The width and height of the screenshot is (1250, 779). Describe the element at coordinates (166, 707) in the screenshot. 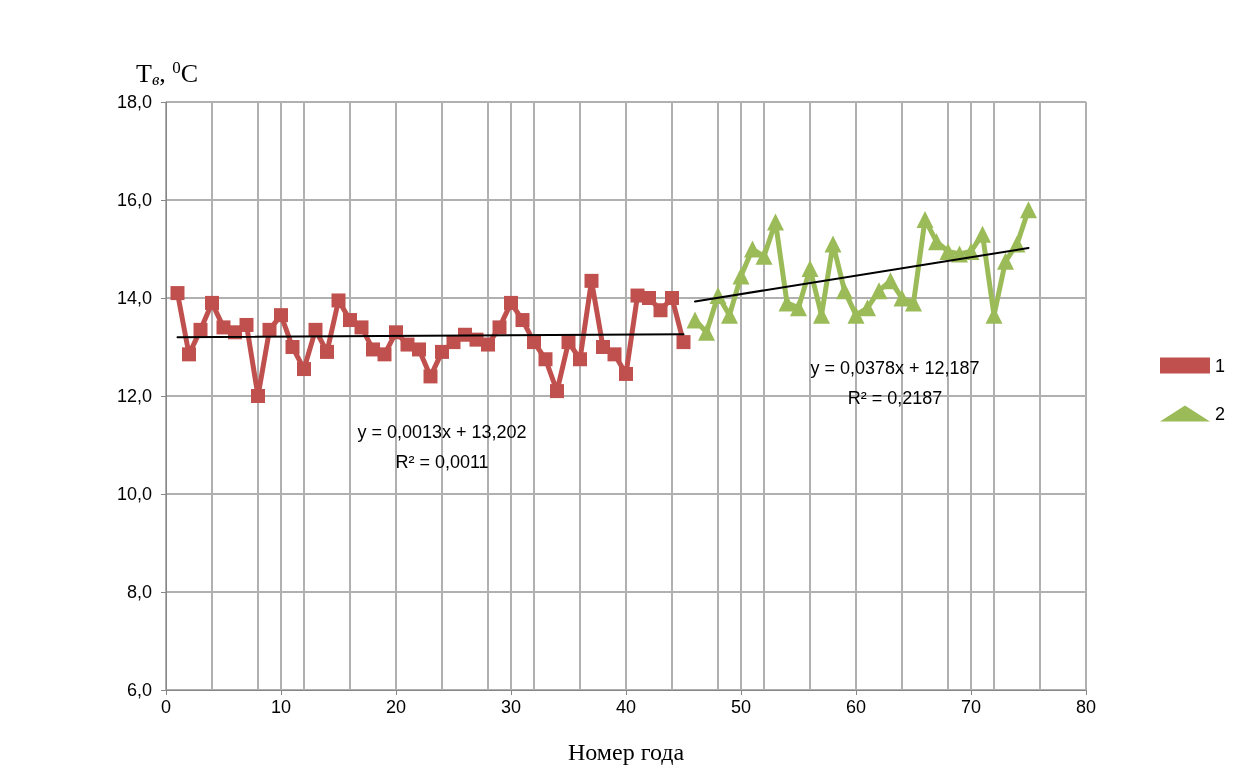

I see `x-tick-label: 0` at that location.